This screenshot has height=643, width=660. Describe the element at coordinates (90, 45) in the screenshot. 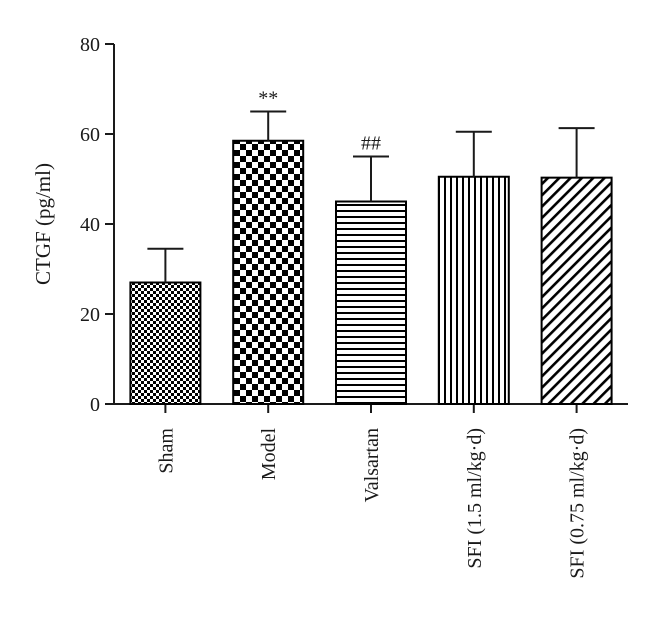

I see `y-tick-label: 80` at that location.